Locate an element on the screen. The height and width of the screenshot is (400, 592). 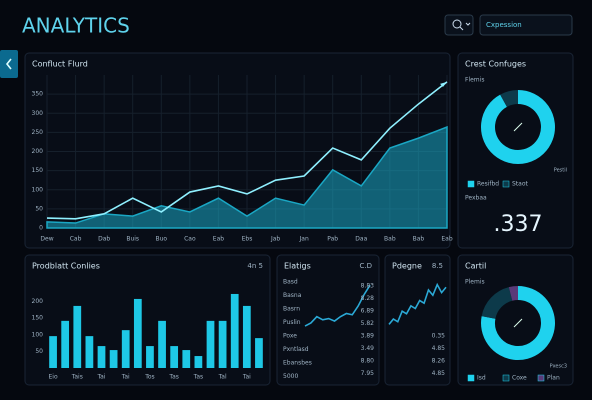
x-tick-label: Tos is located at coordinates (149, 377).